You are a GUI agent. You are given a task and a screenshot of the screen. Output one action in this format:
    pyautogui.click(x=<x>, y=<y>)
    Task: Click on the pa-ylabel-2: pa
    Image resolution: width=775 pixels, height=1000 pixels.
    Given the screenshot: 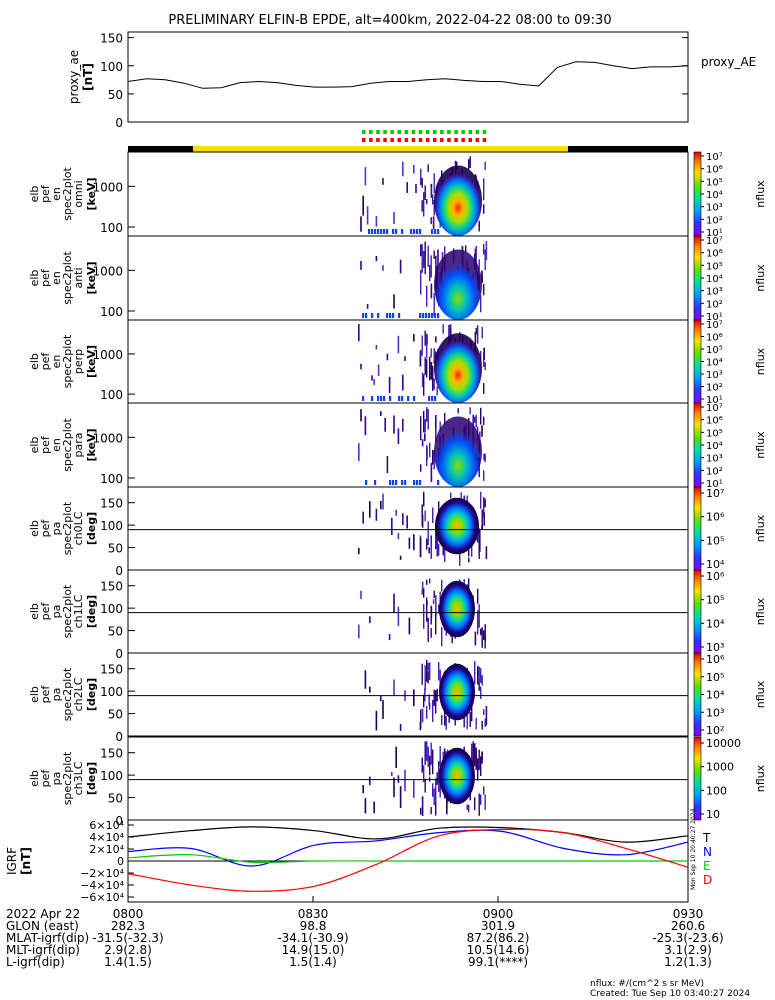 What is the action you would take?
    pyautogui.click(x=56, y=529)
    